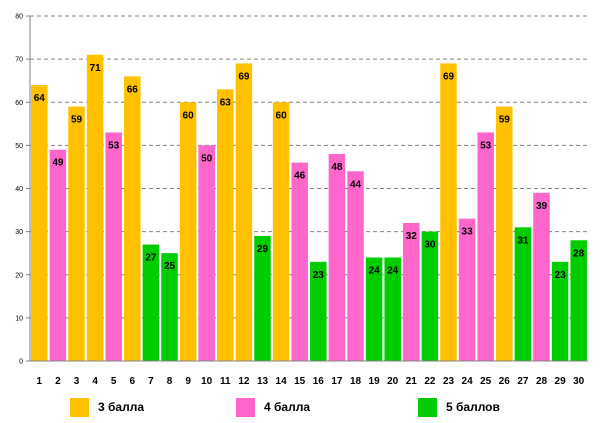  Describe the element at coordinates (561, 381) in the screenshot. I see `x-tick-label-29: 29` at that location.